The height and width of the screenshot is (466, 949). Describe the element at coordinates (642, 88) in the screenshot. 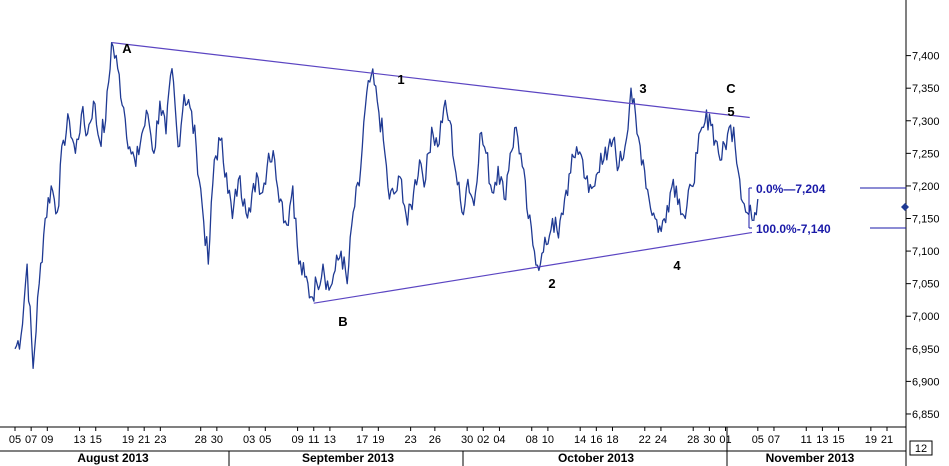

I see `wave-label-3: 3` at that location.